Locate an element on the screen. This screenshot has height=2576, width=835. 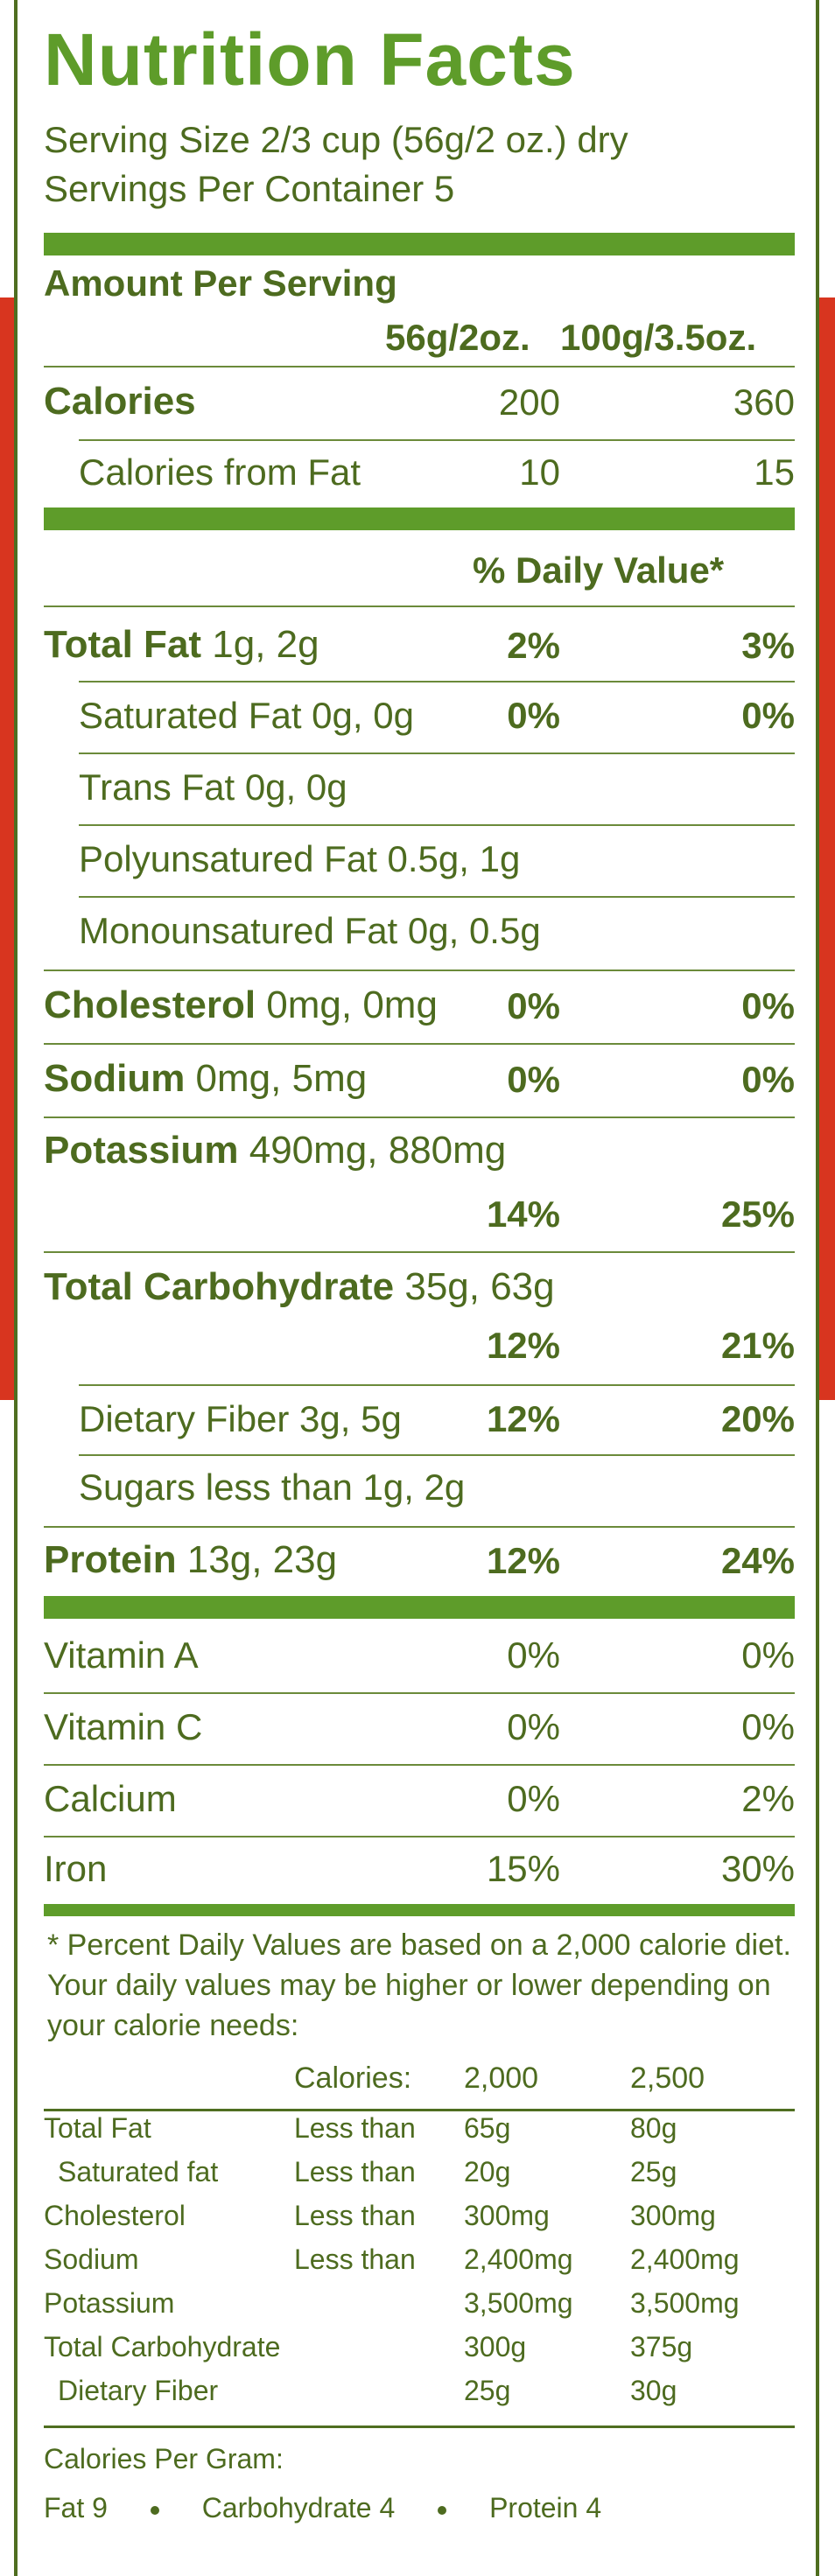
protein-per-gram: Protein 4 is located at coordinates (545, 2508).